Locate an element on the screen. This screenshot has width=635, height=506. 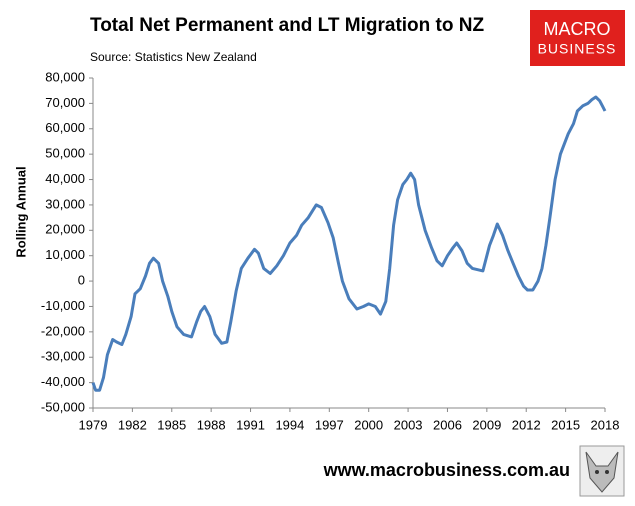
y-tick-label: -30,000 is located at coordinates (63, 356).